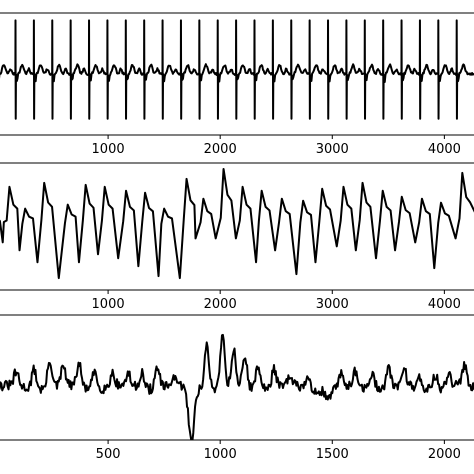  Describe the element at coordinates (108, 454) in the screenshot. I see `x-tick-label-3-1: 500` at that location.